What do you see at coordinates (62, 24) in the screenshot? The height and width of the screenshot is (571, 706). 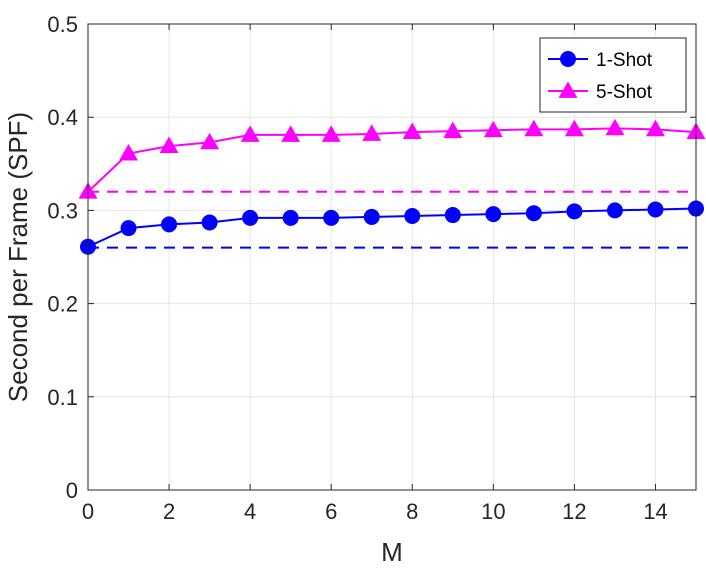 I see `y-tick-label: 0.5` at bounding box center [62, 24].